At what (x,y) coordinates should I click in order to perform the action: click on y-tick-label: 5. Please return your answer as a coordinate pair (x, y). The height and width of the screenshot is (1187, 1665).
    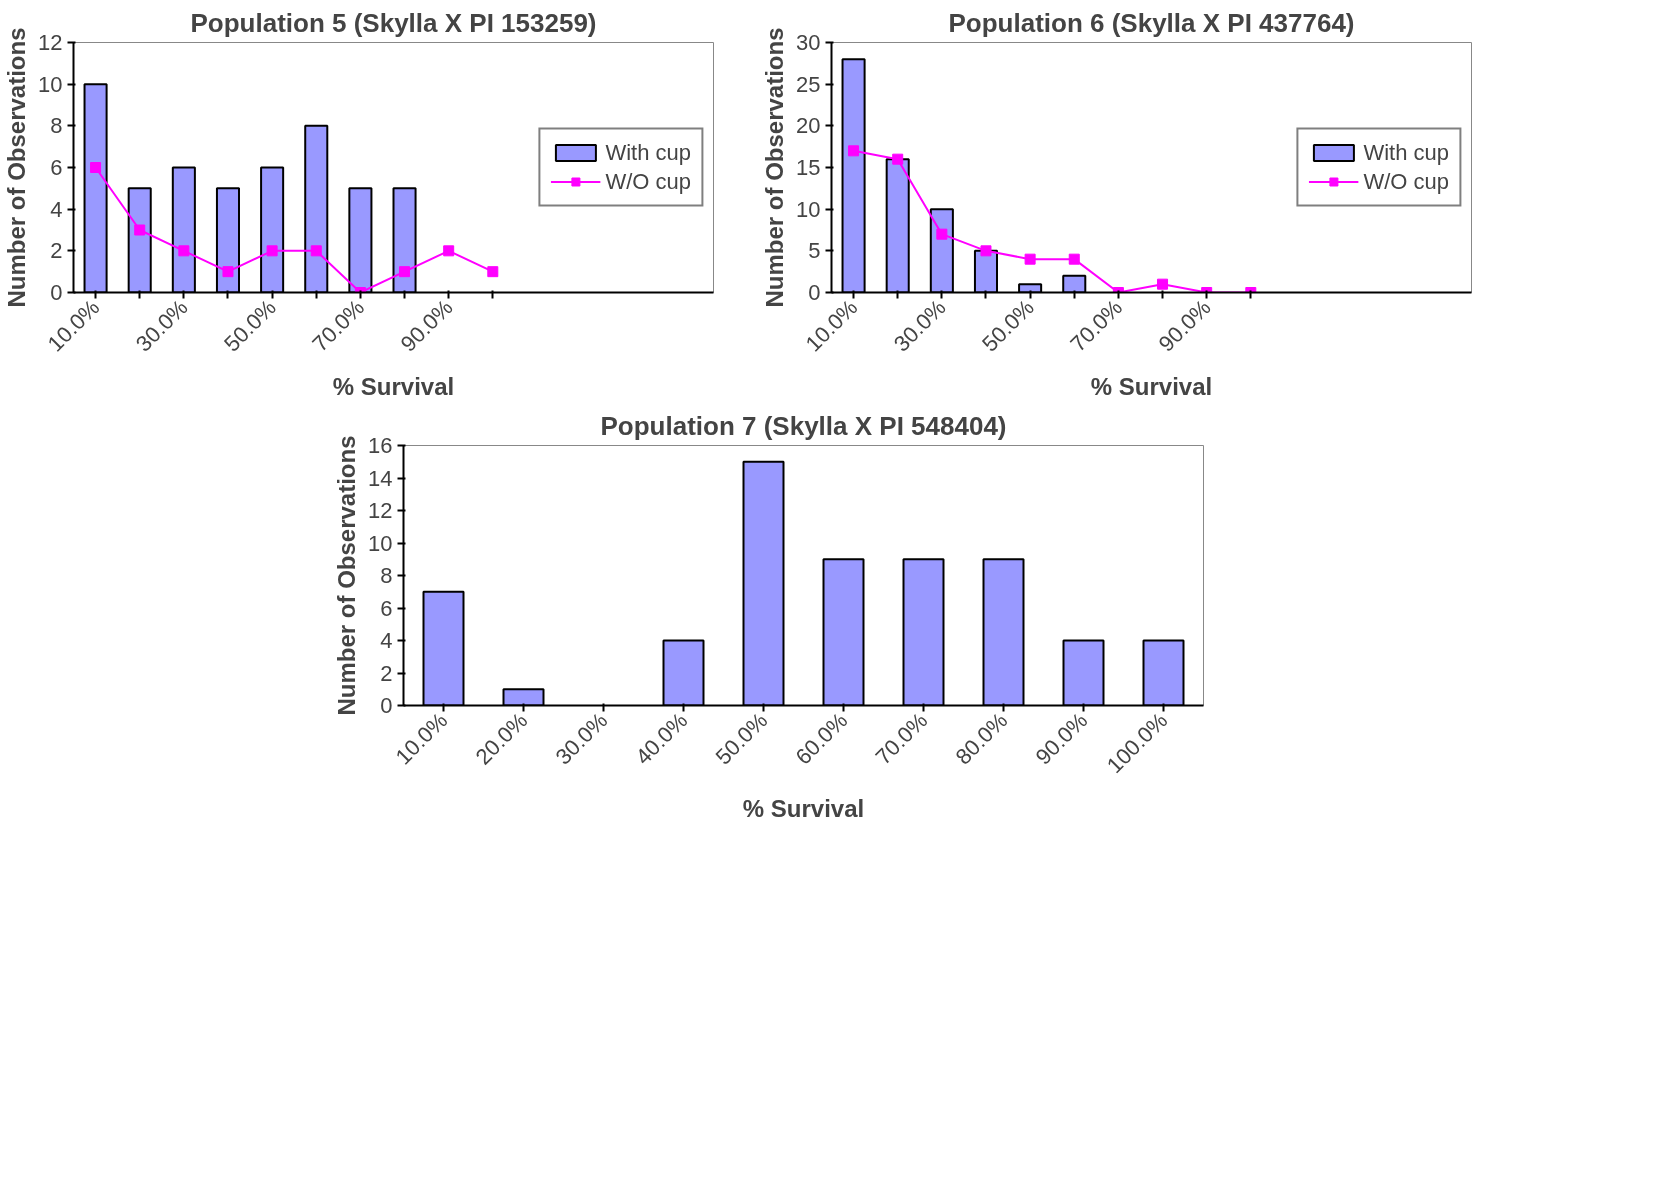
    Looking at the image, I should click on (814, 251).